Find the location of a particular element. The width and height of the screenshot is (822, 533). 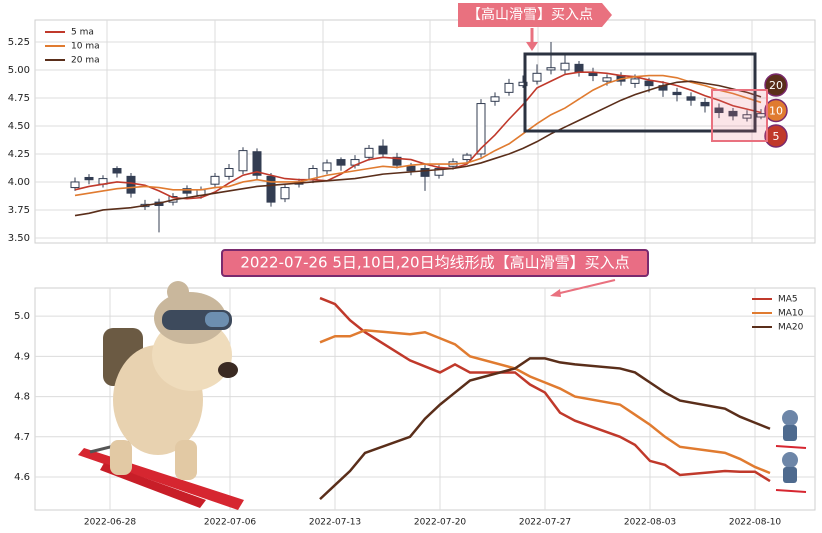

y-tick-label: 4.6 is located at coordinates (22, 477).